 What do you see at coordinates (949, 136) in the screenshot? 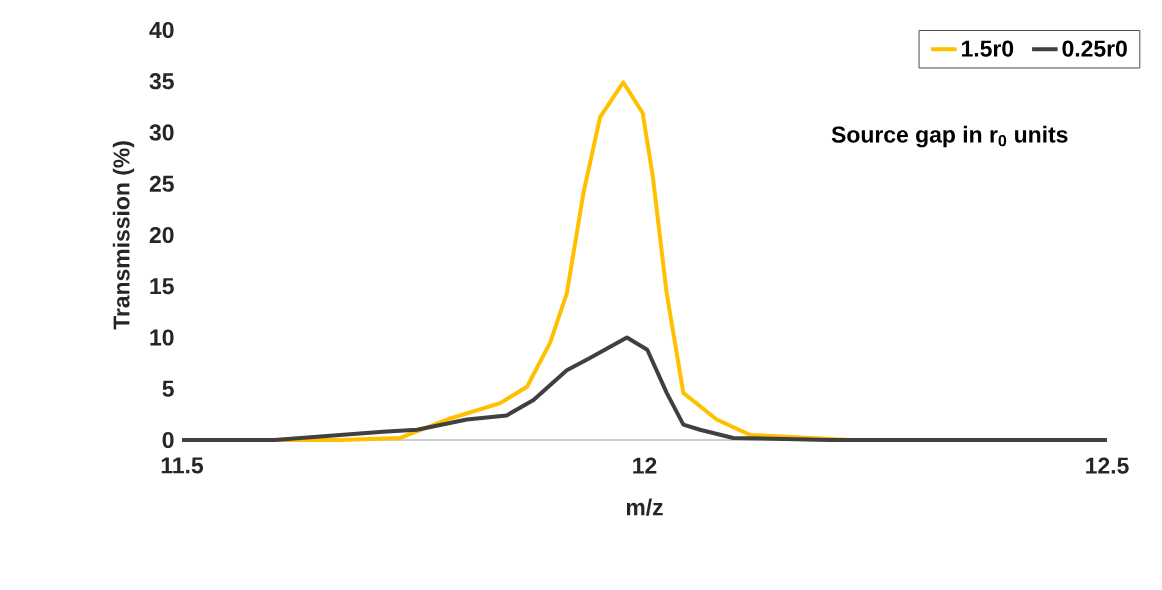
I see `legend-title: Source gap in r$_{0}$ units` at bounding box center [949, 136].